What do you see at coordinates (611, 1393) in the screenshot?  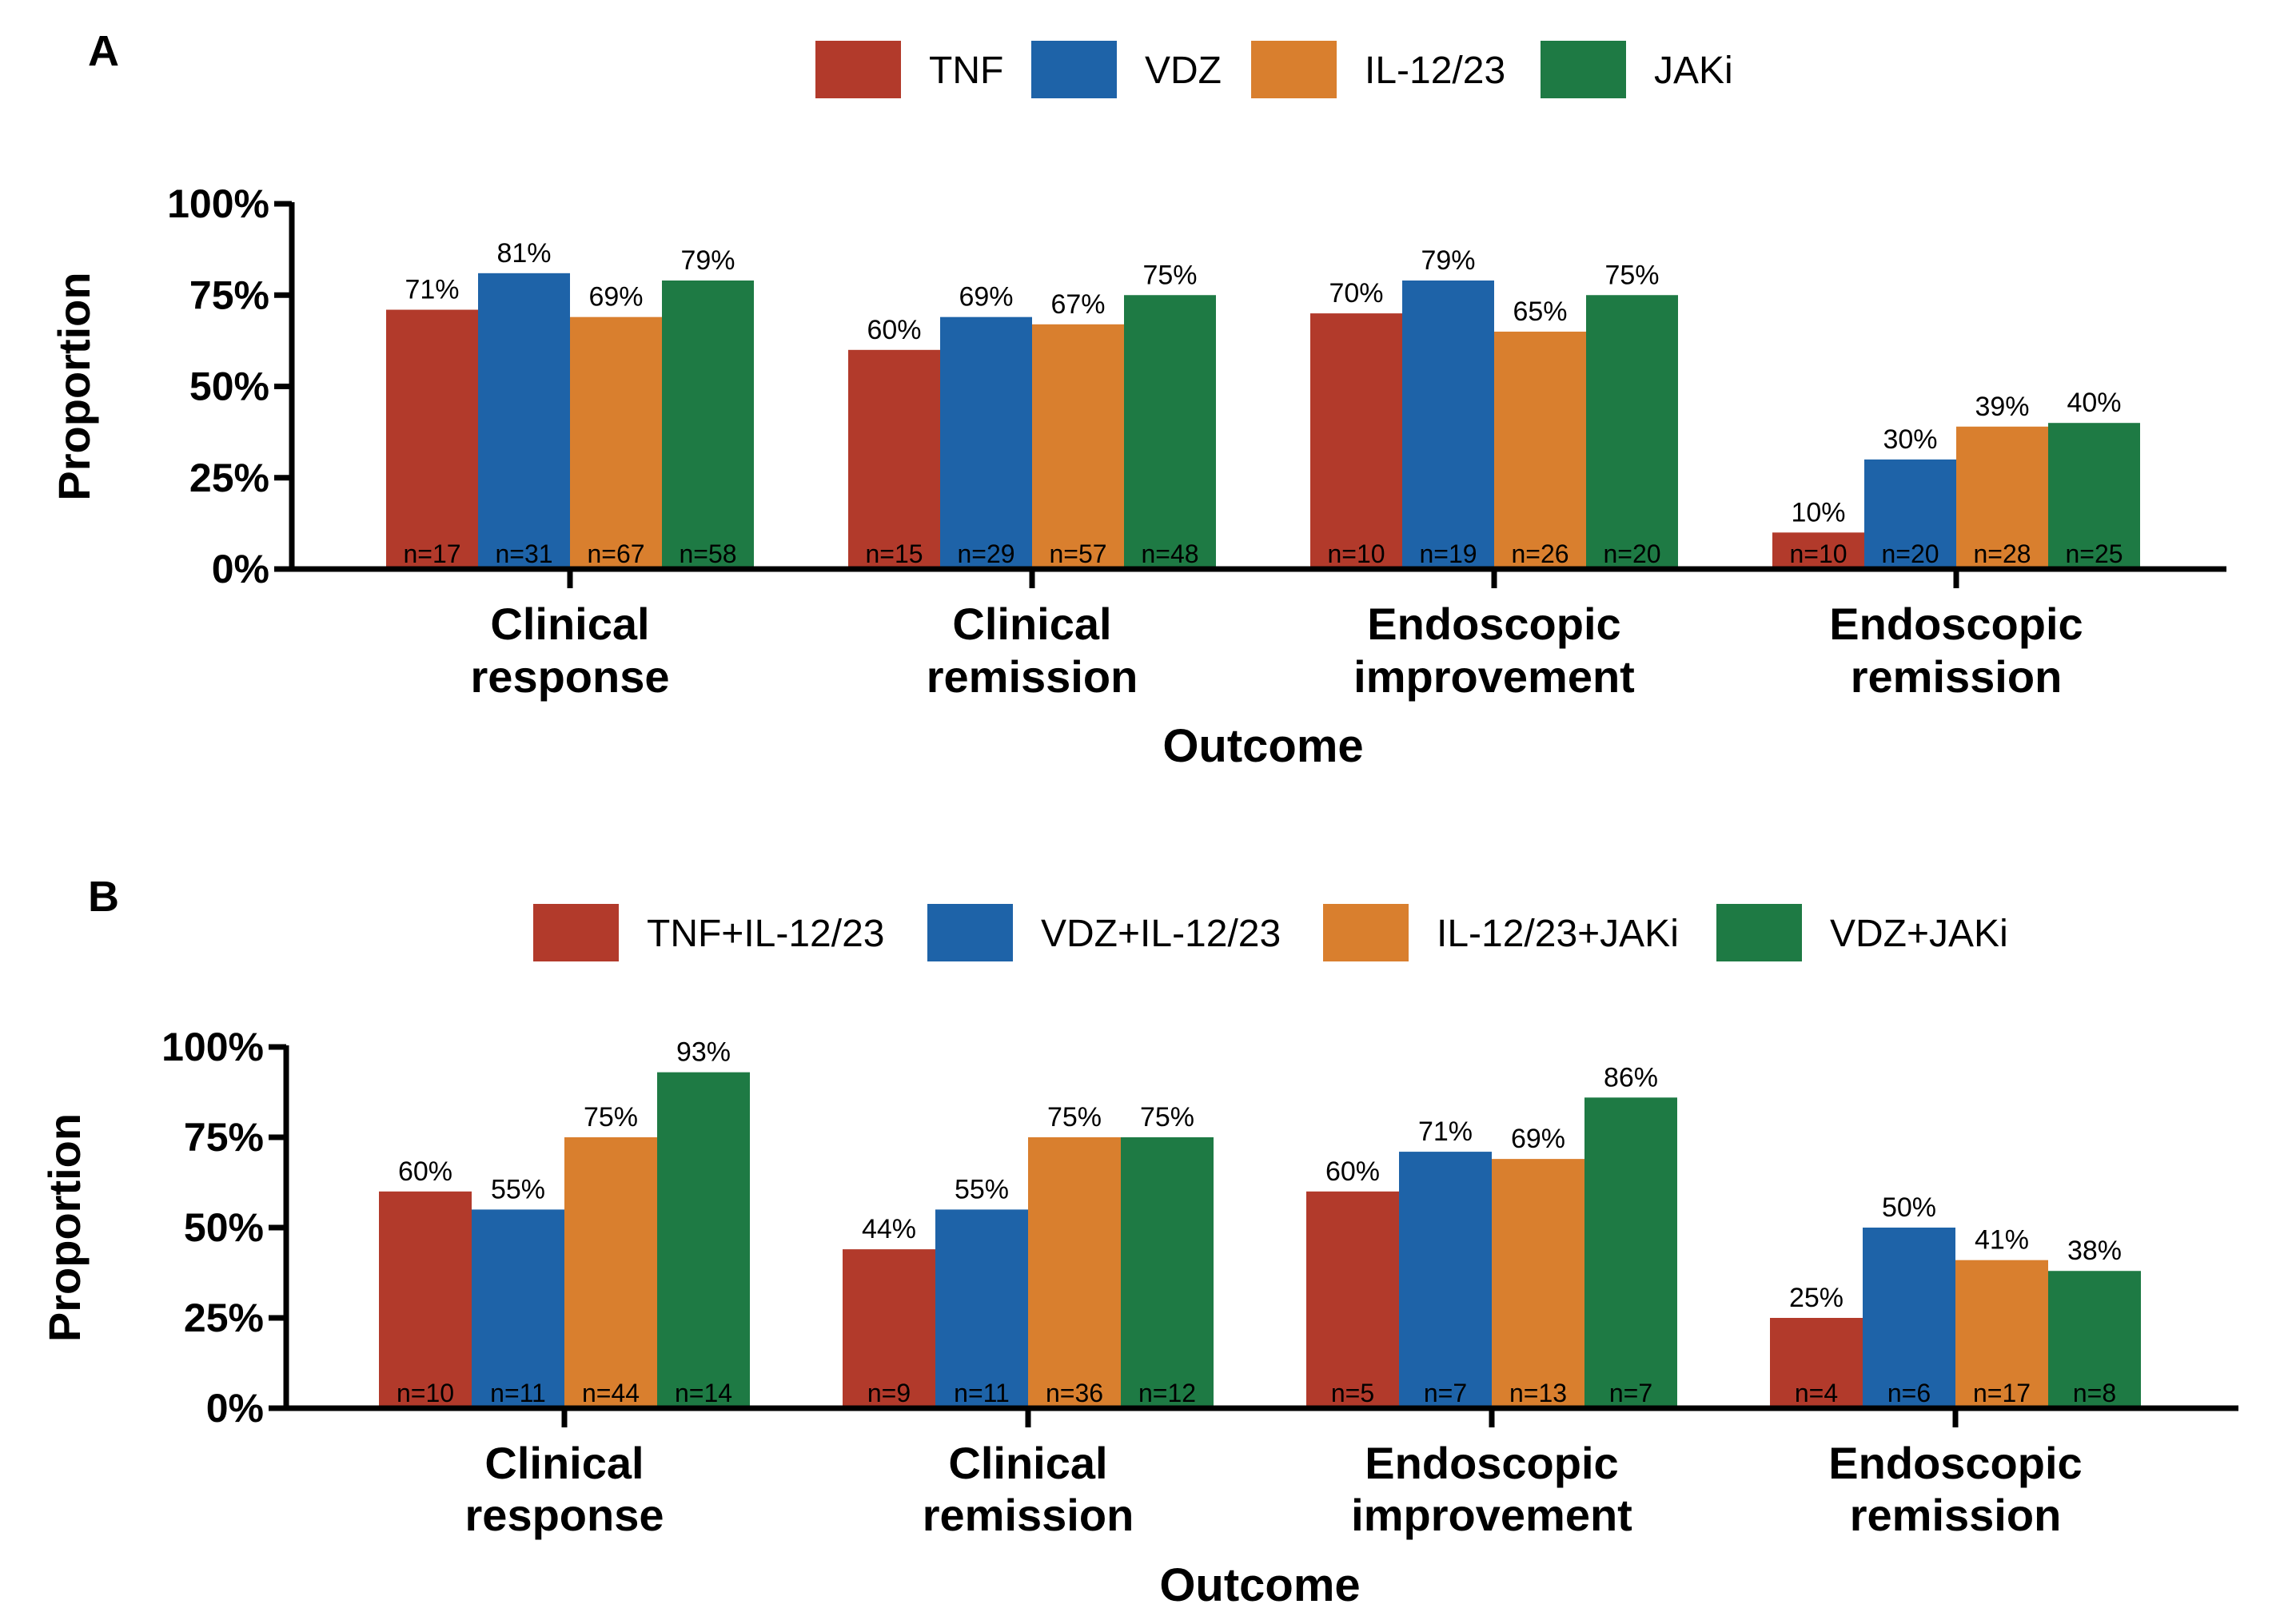 I see `sample-size-label: n=44` at bounding box center [611, 1393].